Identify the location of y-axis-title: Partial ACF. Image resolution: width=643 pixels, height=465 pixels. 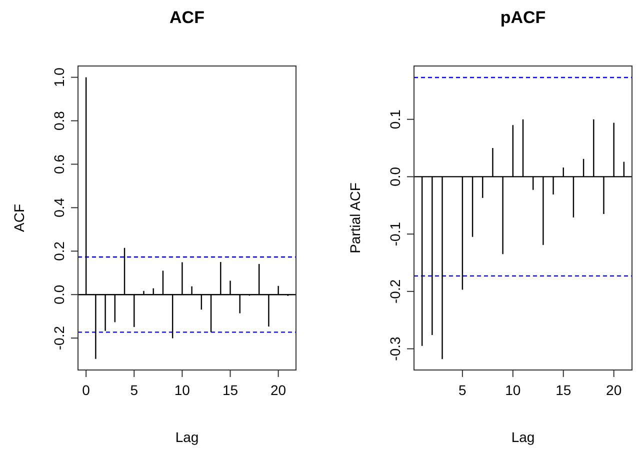
(355, 218).